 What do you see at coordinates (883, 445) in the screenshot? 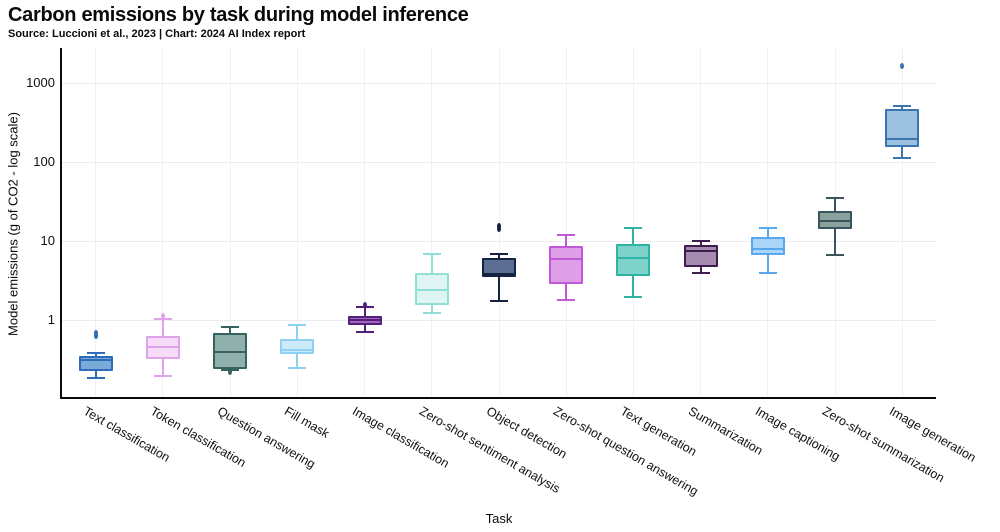
I see `x-tick-label: Zero-shot summarization` at bounding box center [883, 445].